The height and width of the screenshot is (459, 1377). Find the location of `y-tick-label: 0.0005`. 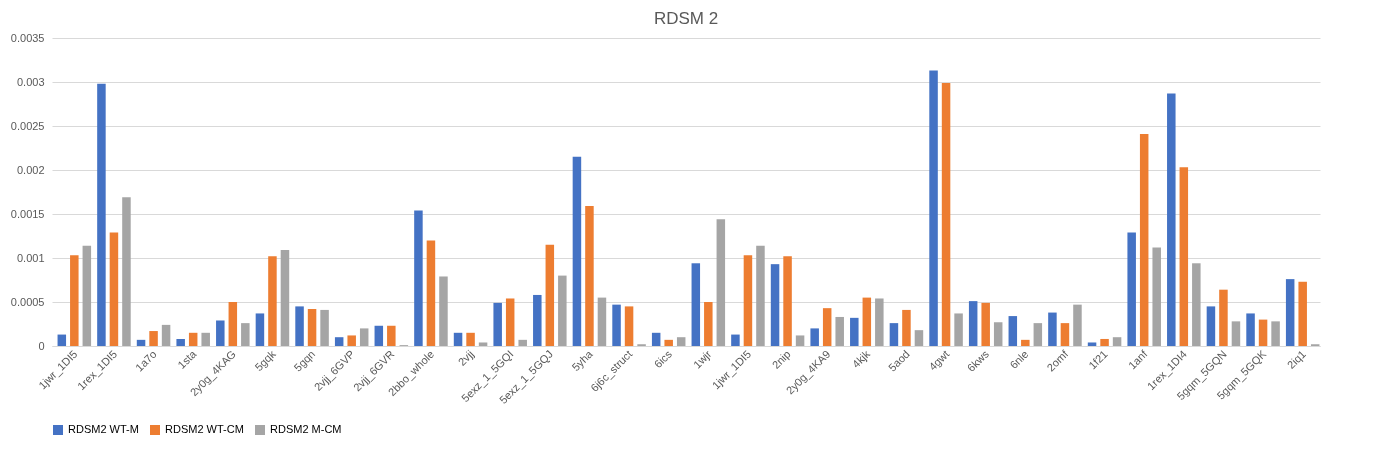

y-tick-label: 0.0005 is located at coordinates (27, 301).